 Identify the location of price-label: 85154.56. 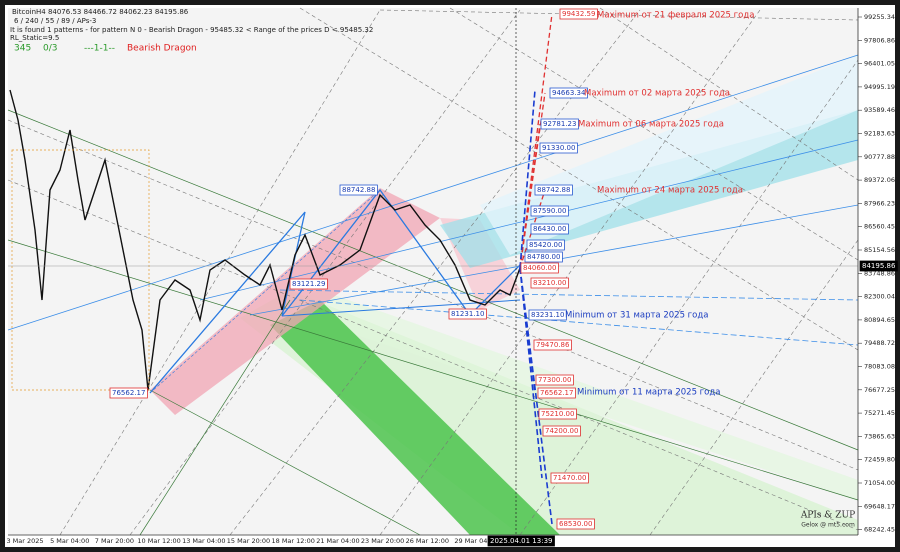
(879, 250).